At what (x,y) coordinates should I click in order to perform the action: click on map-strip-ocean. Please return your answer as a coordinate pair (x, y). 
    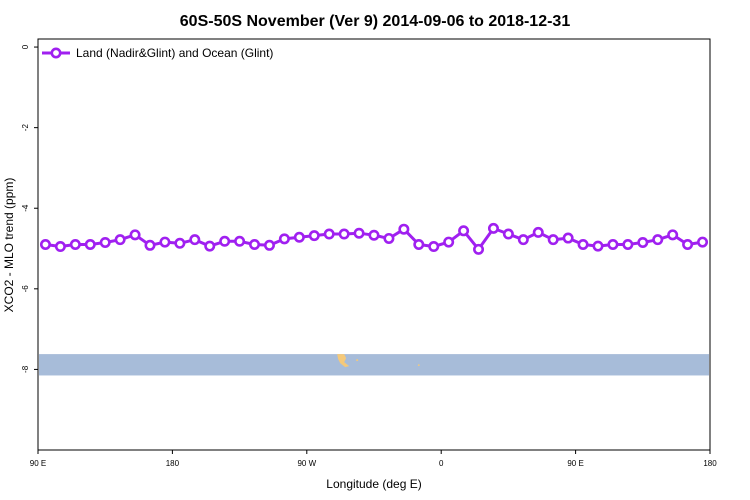
    Looking at the image, I should click on (374, 365).